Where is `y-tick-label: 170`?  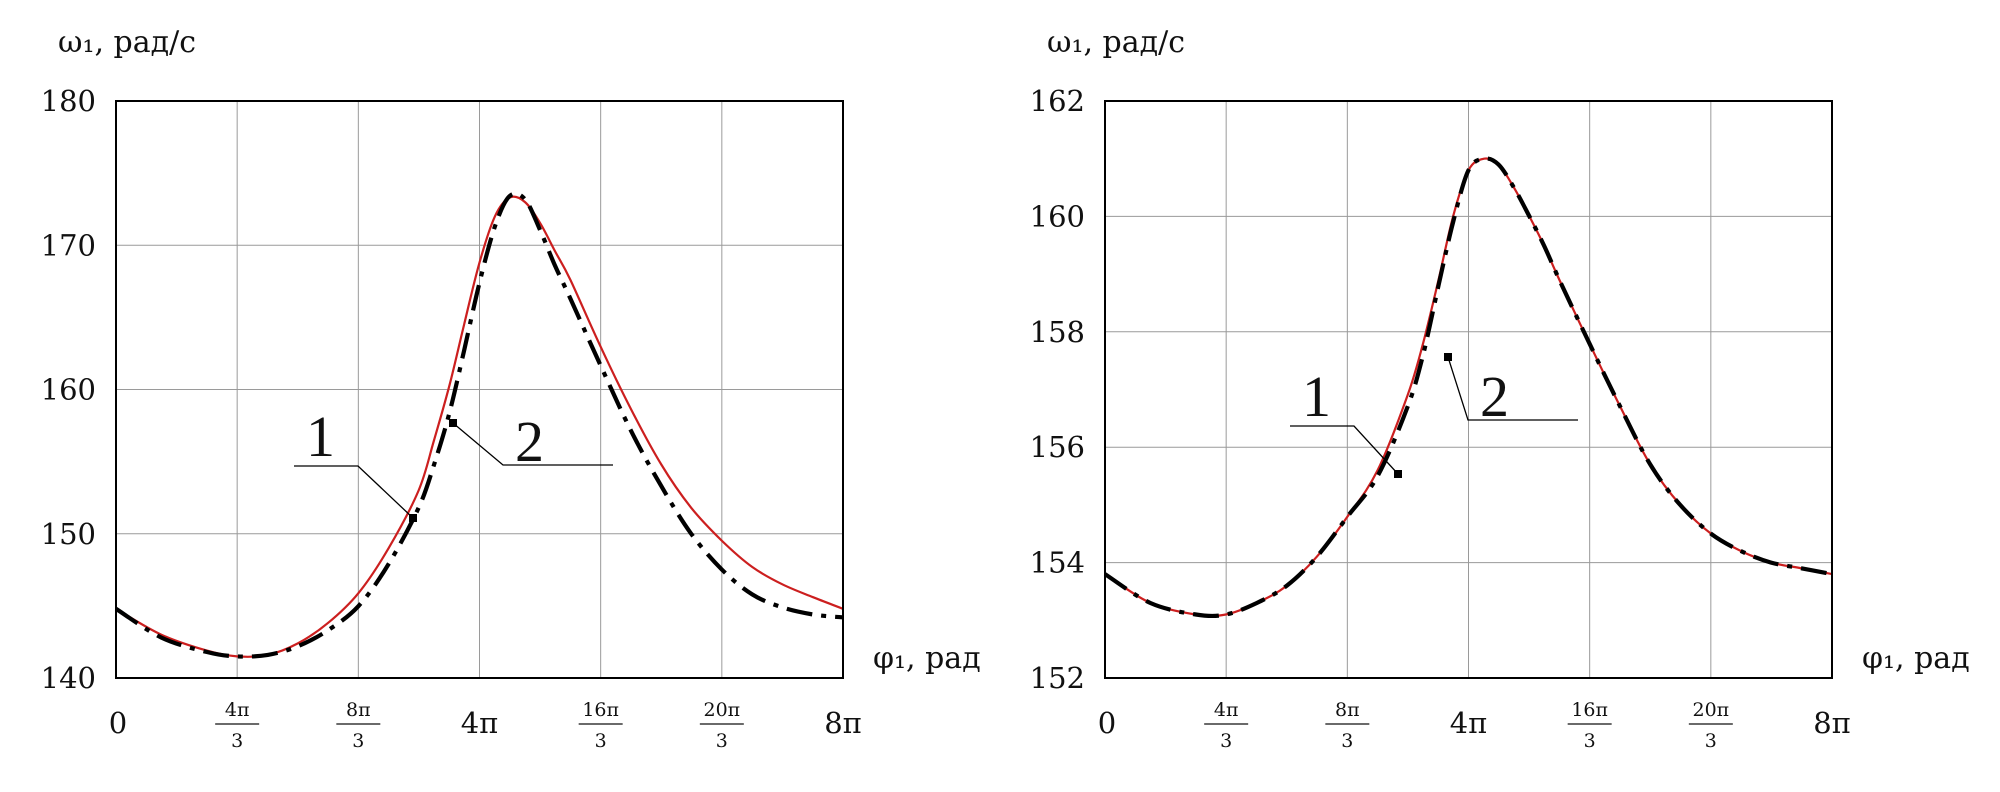
y-tick-label: 170 is located at coordinates (68, 245).